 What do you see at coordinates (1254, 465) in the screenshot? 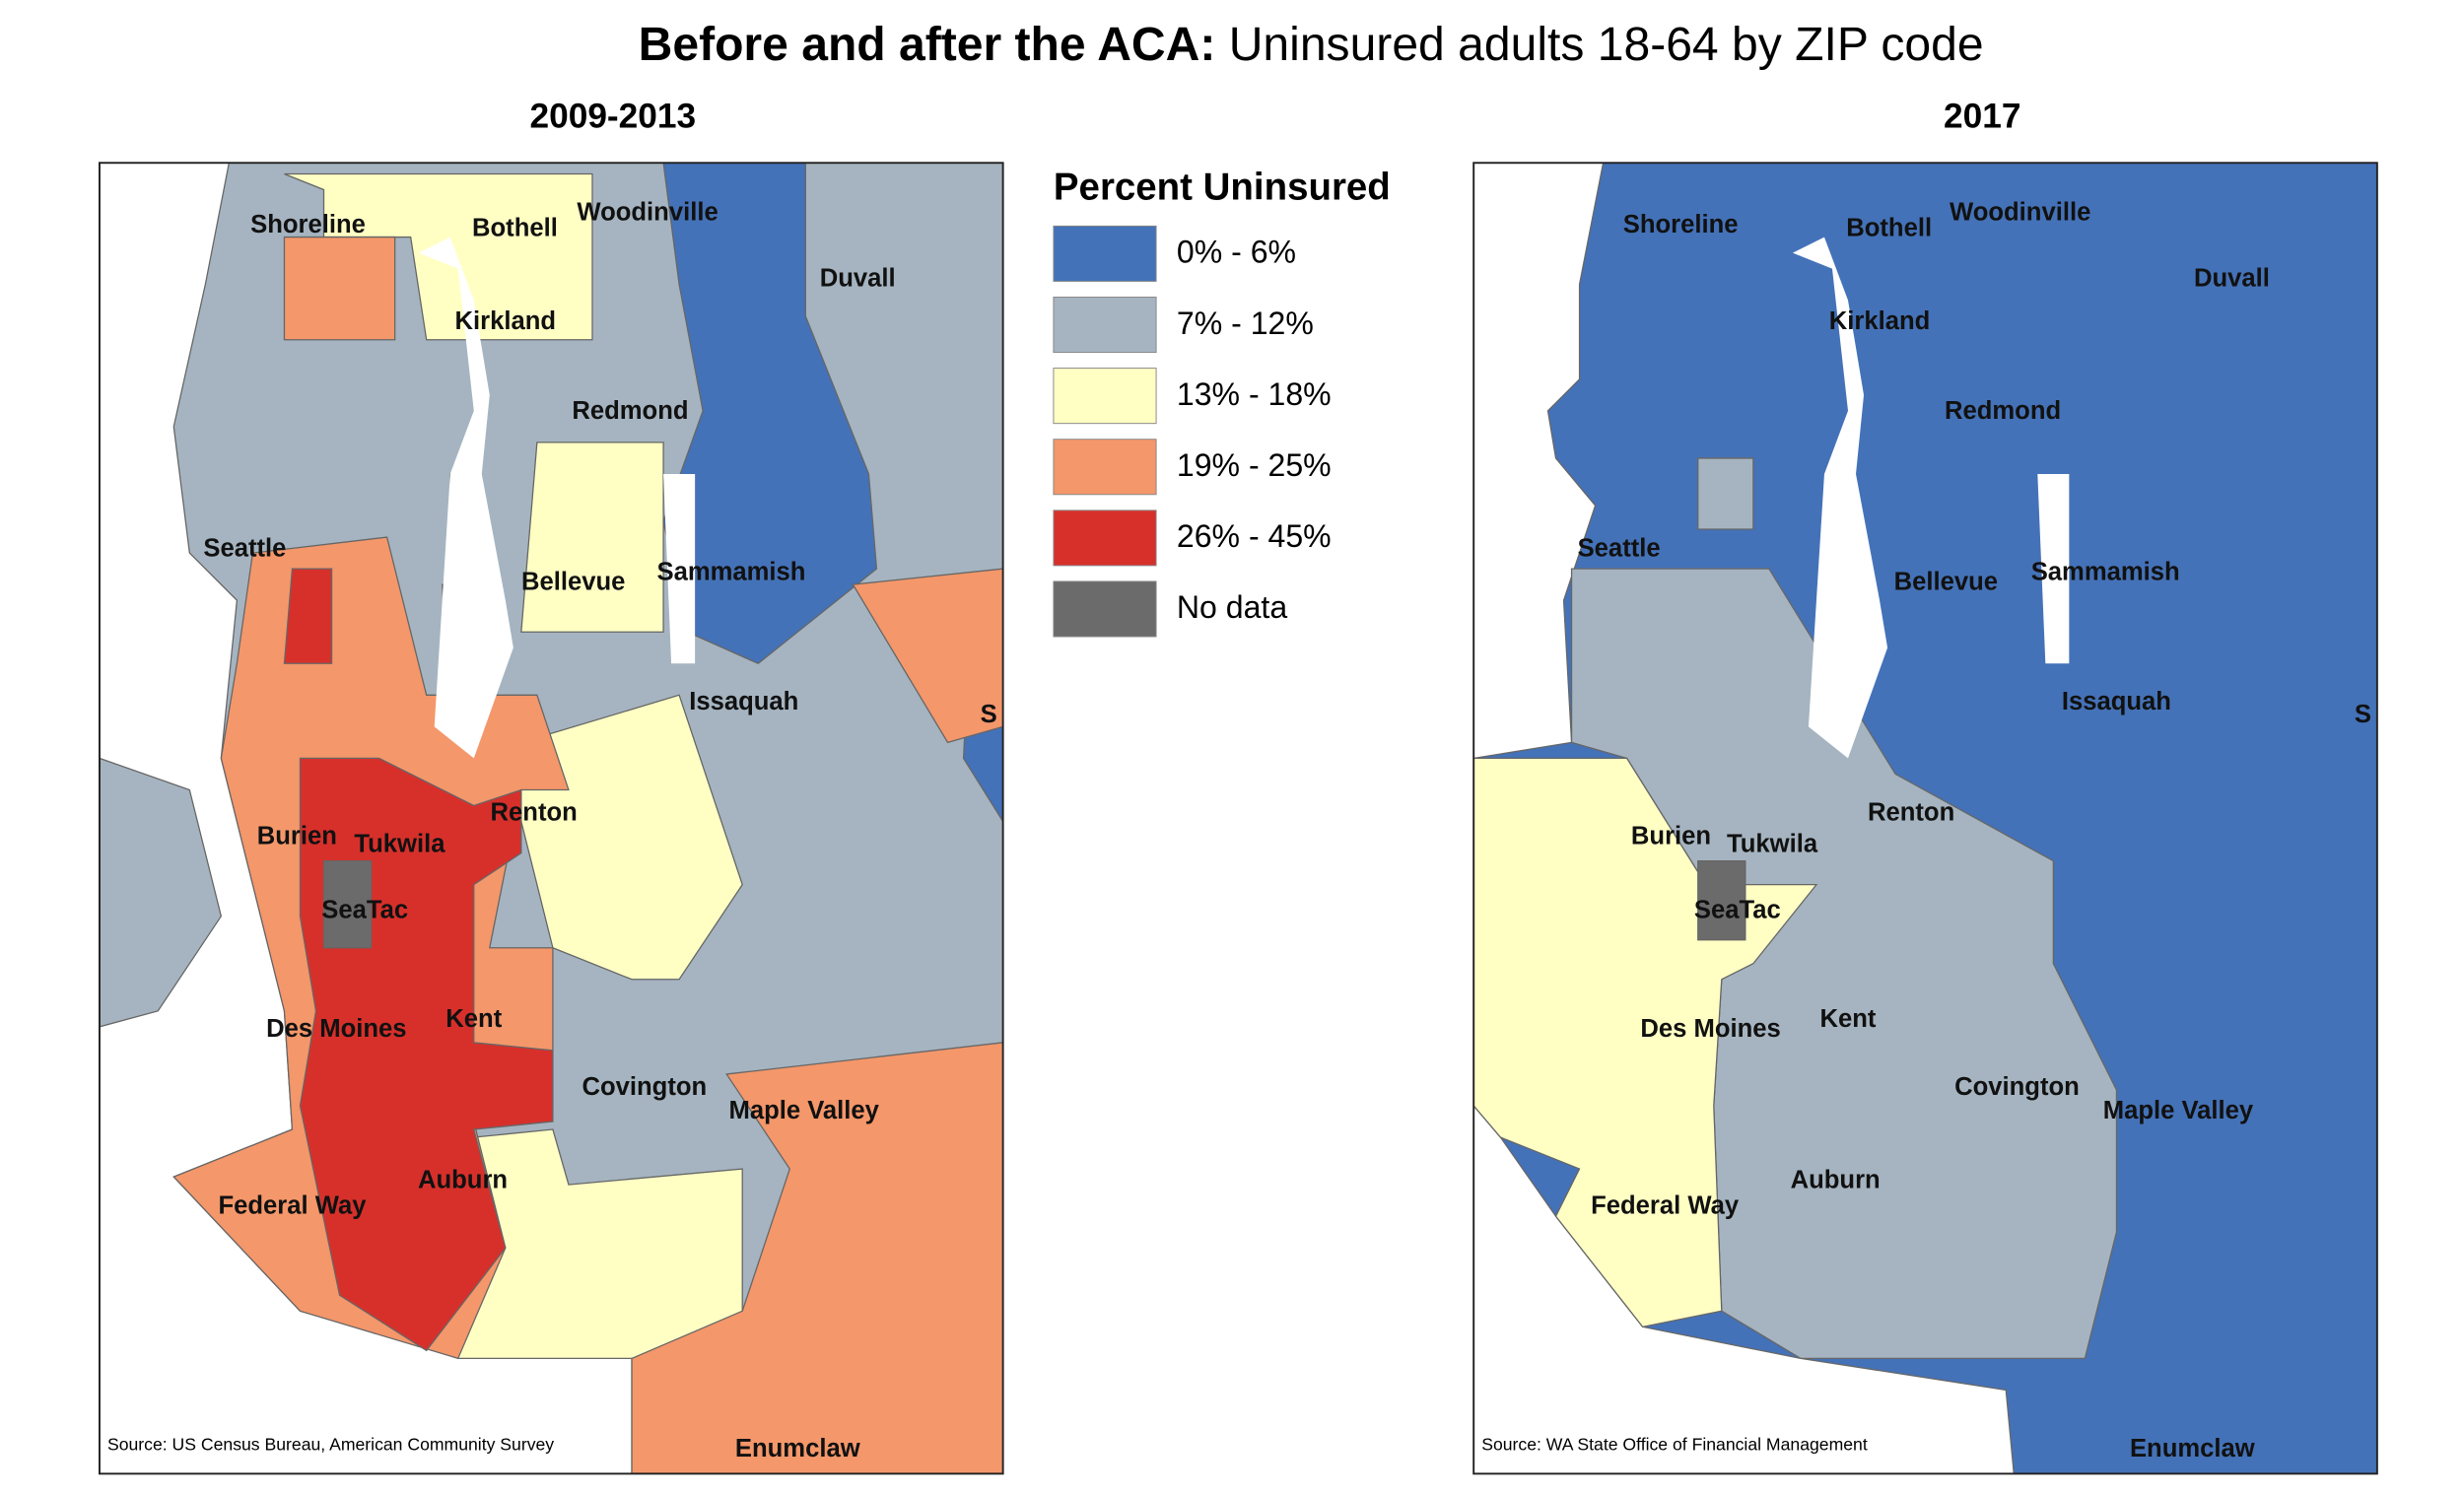
I see `legend-label: 19% - 25%` at bounding box center [1254, 465].